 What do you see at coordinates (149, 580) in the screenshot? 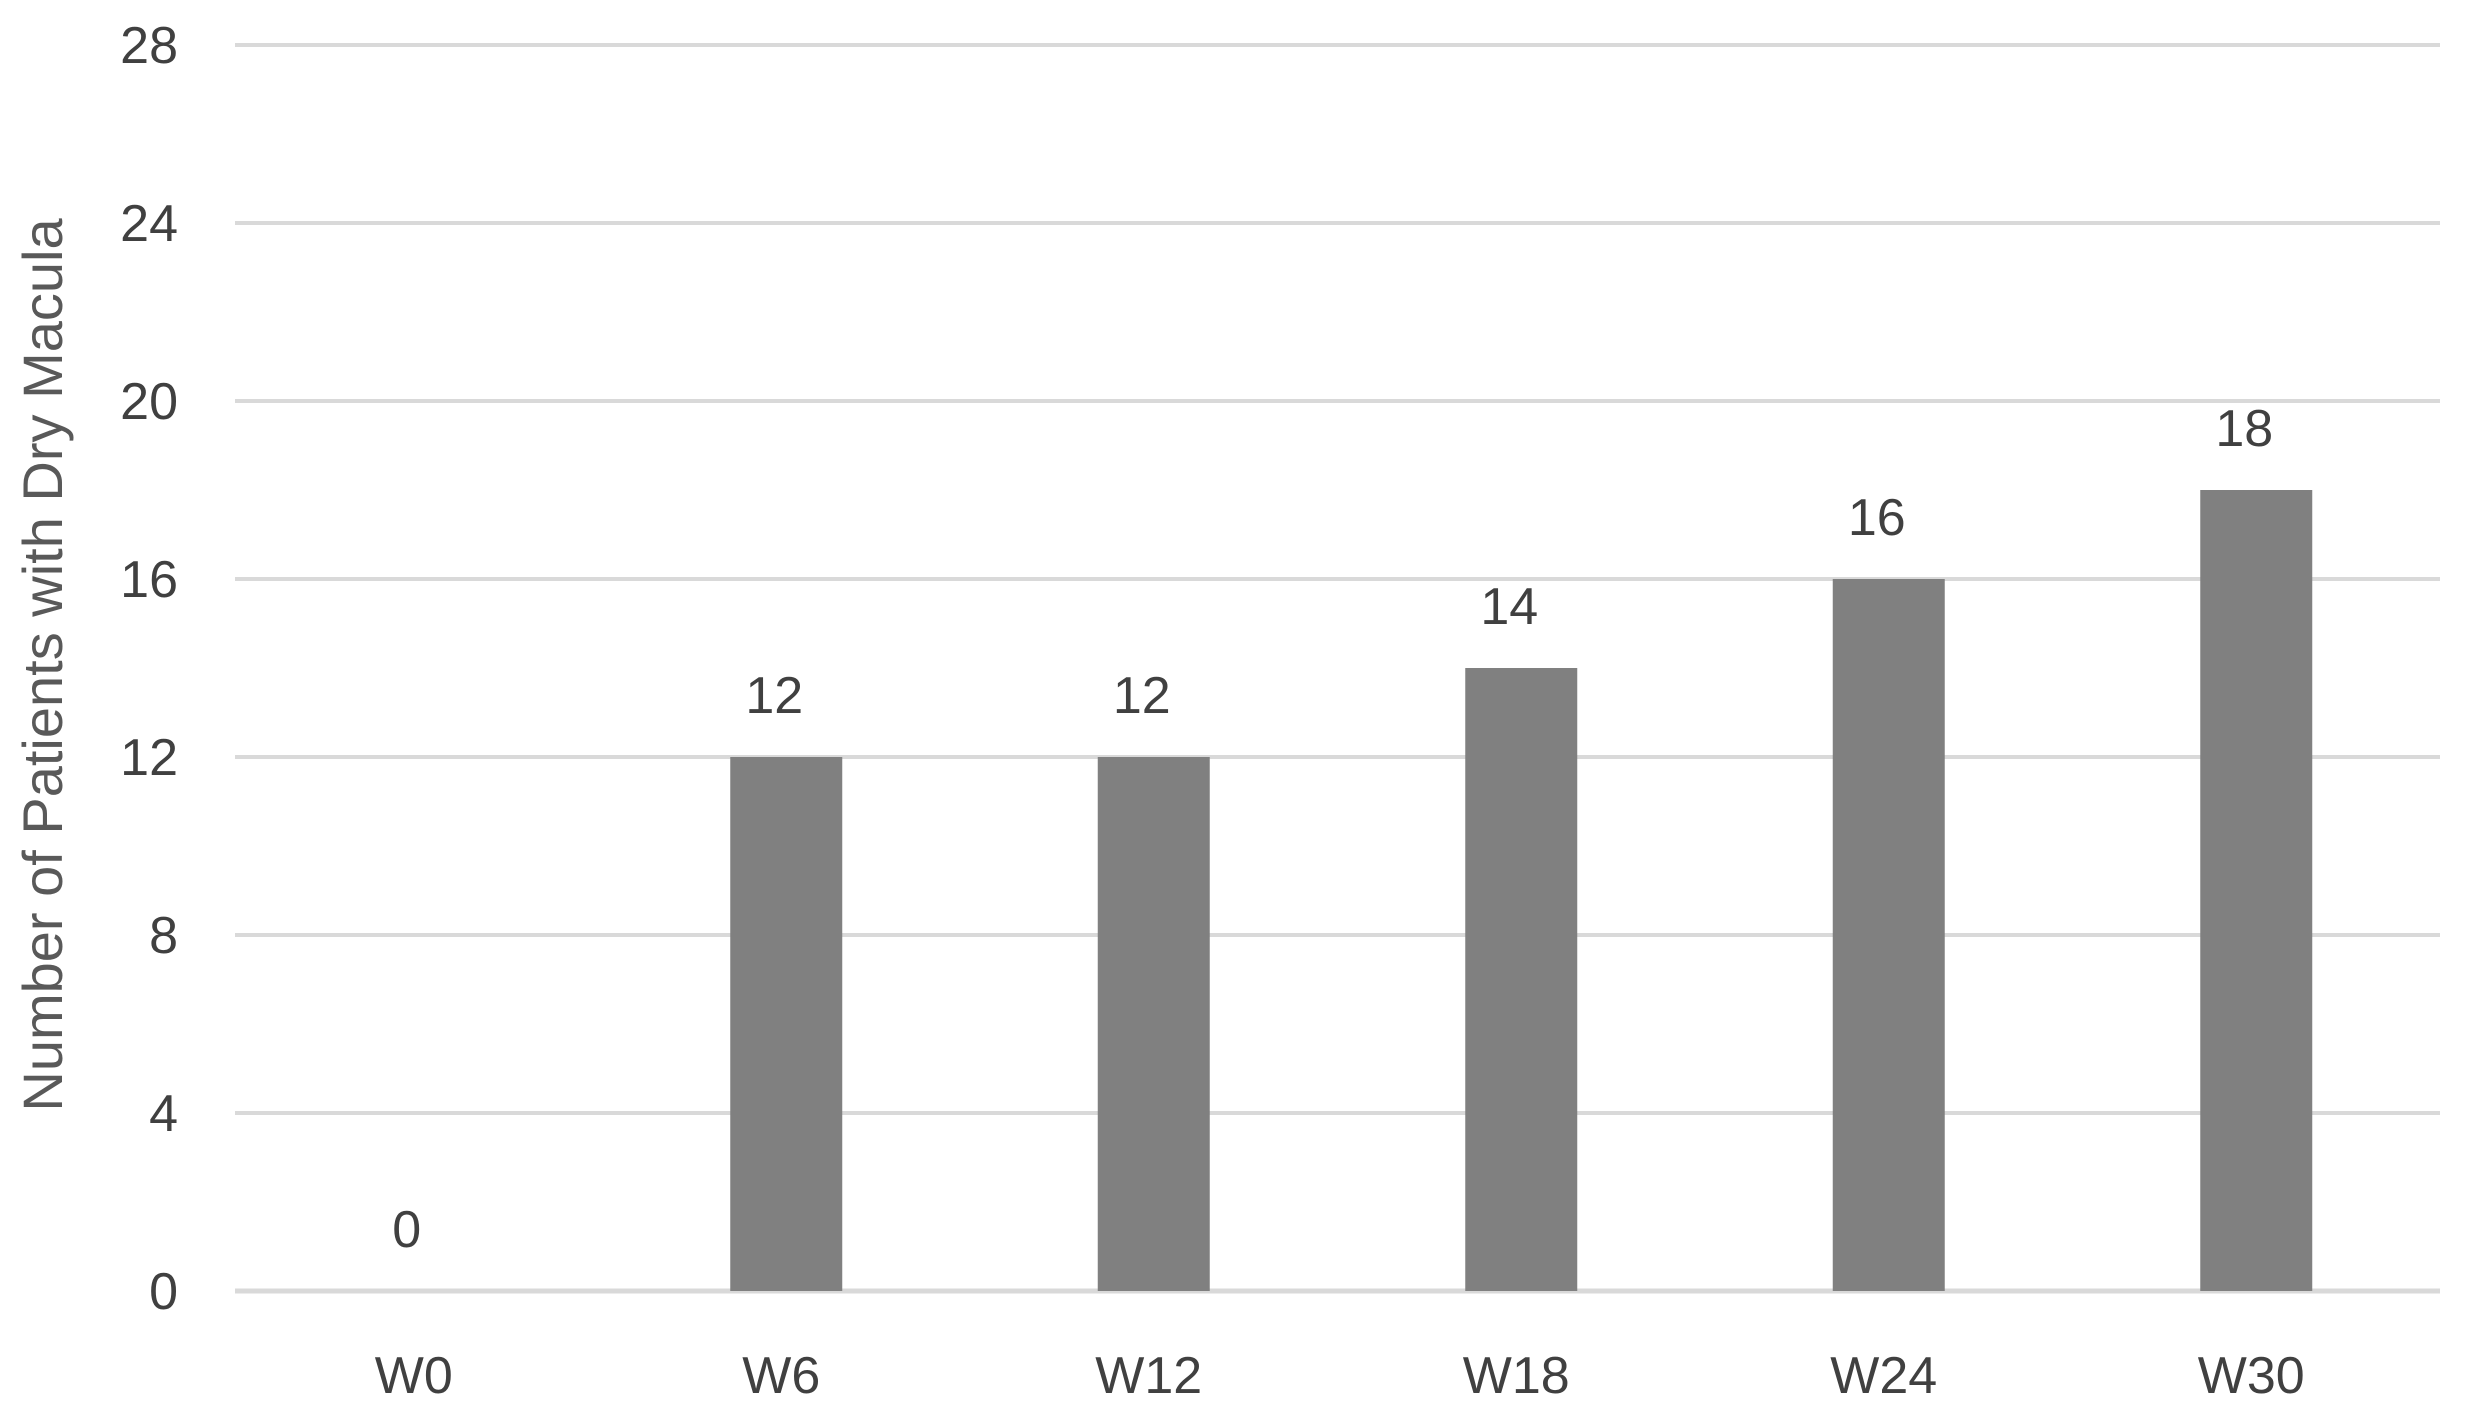
I see `y-tick-label-16: 16` at bounding box center [149, 580].